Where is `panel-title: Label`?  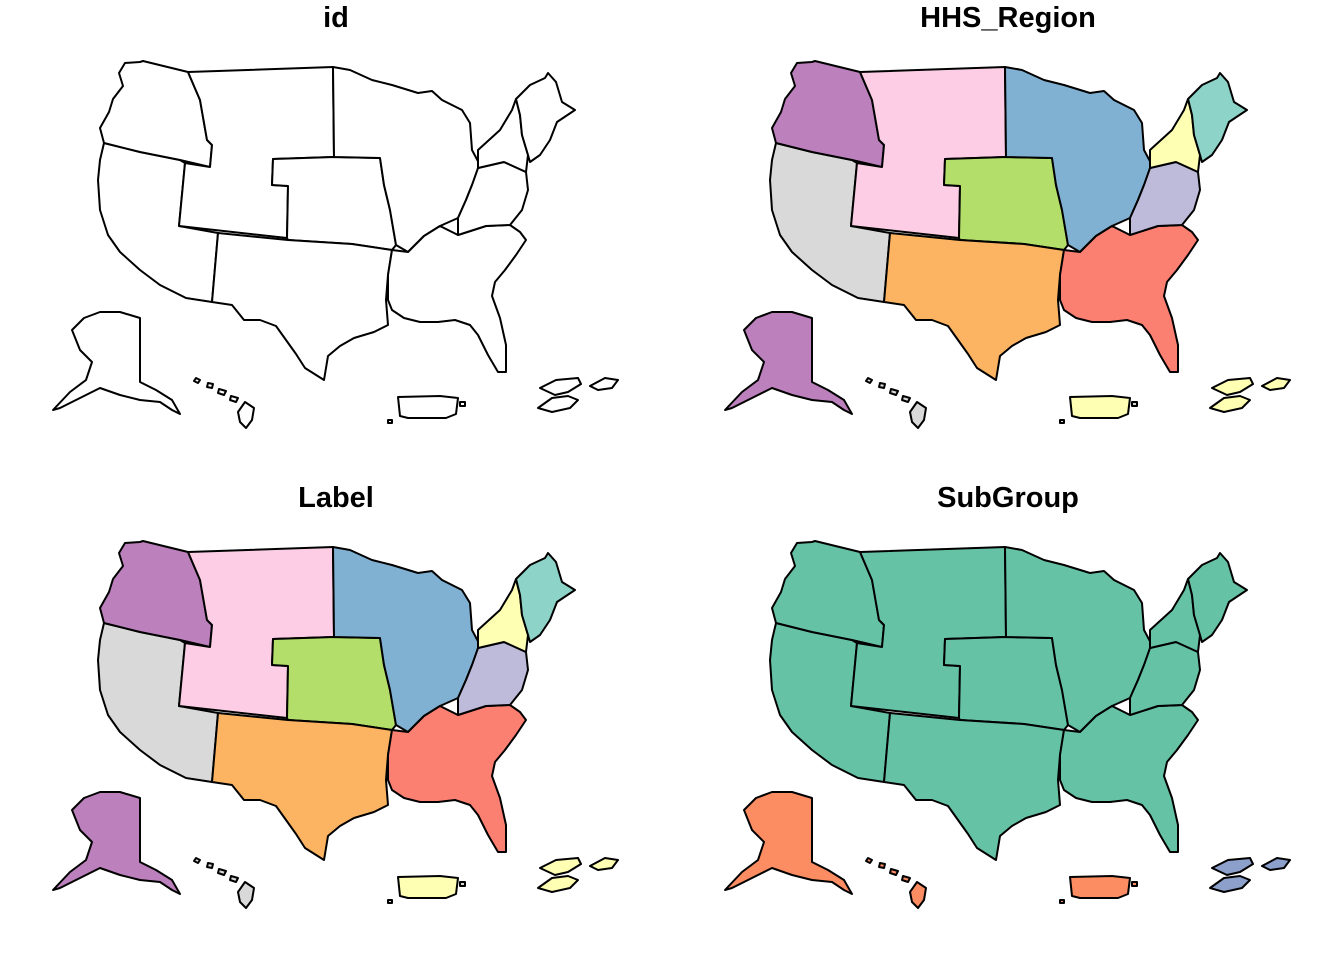 panel-title: Label is located at coordinates (336, 498).